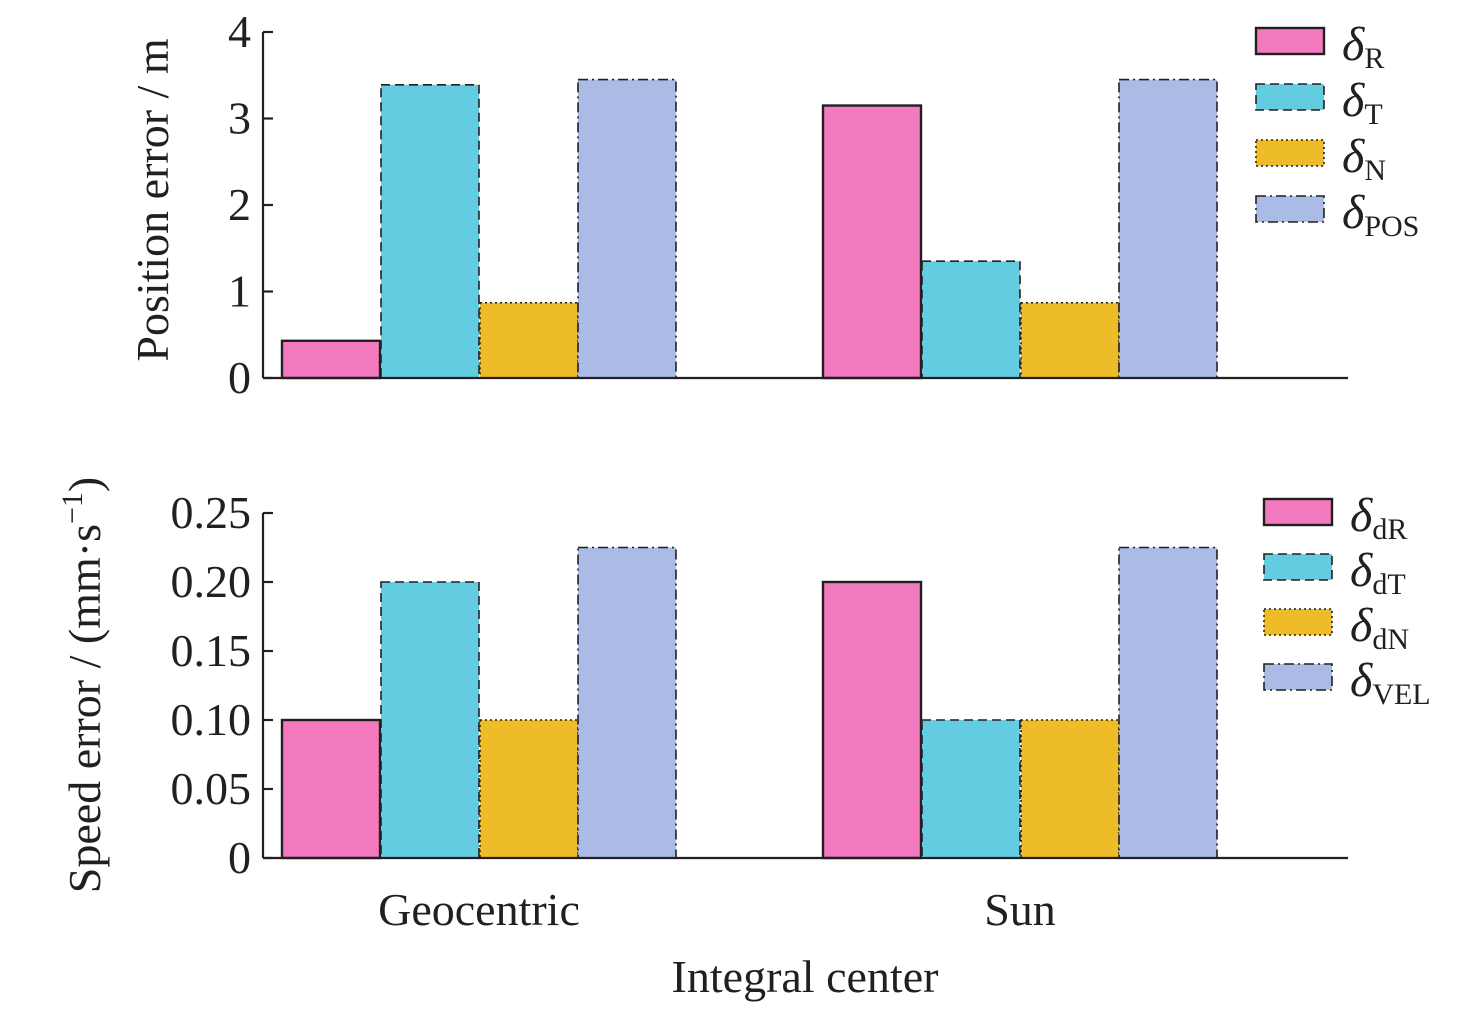  I want to click on y-tick-label: 1, so click(239, 291).